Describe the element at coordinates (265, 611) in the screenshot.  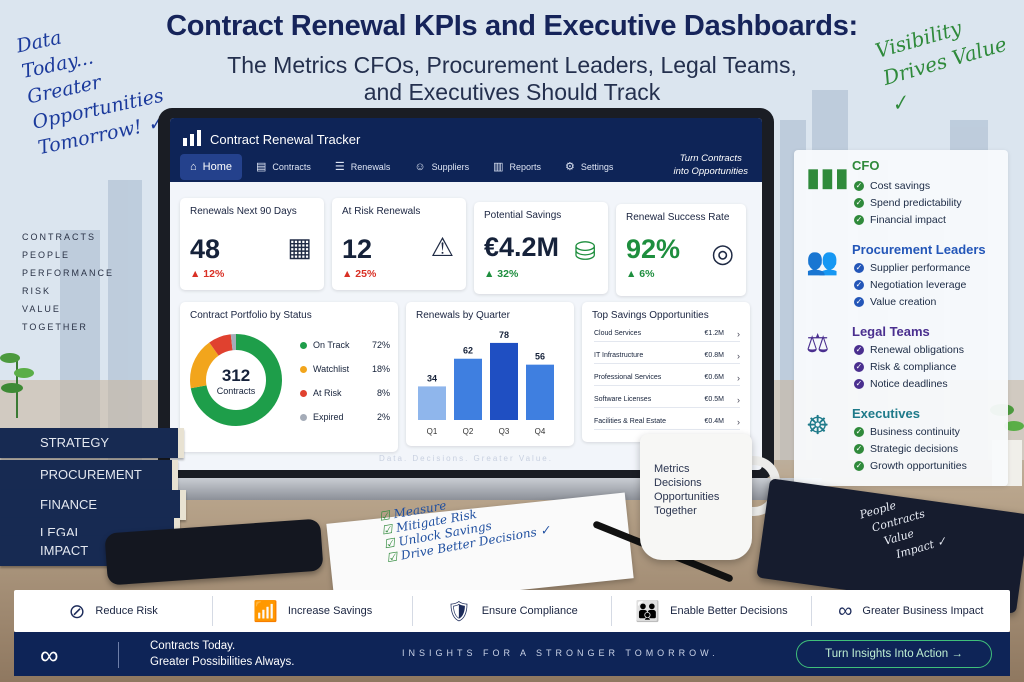
I see `growth-chart-icon: 📶` at that location.